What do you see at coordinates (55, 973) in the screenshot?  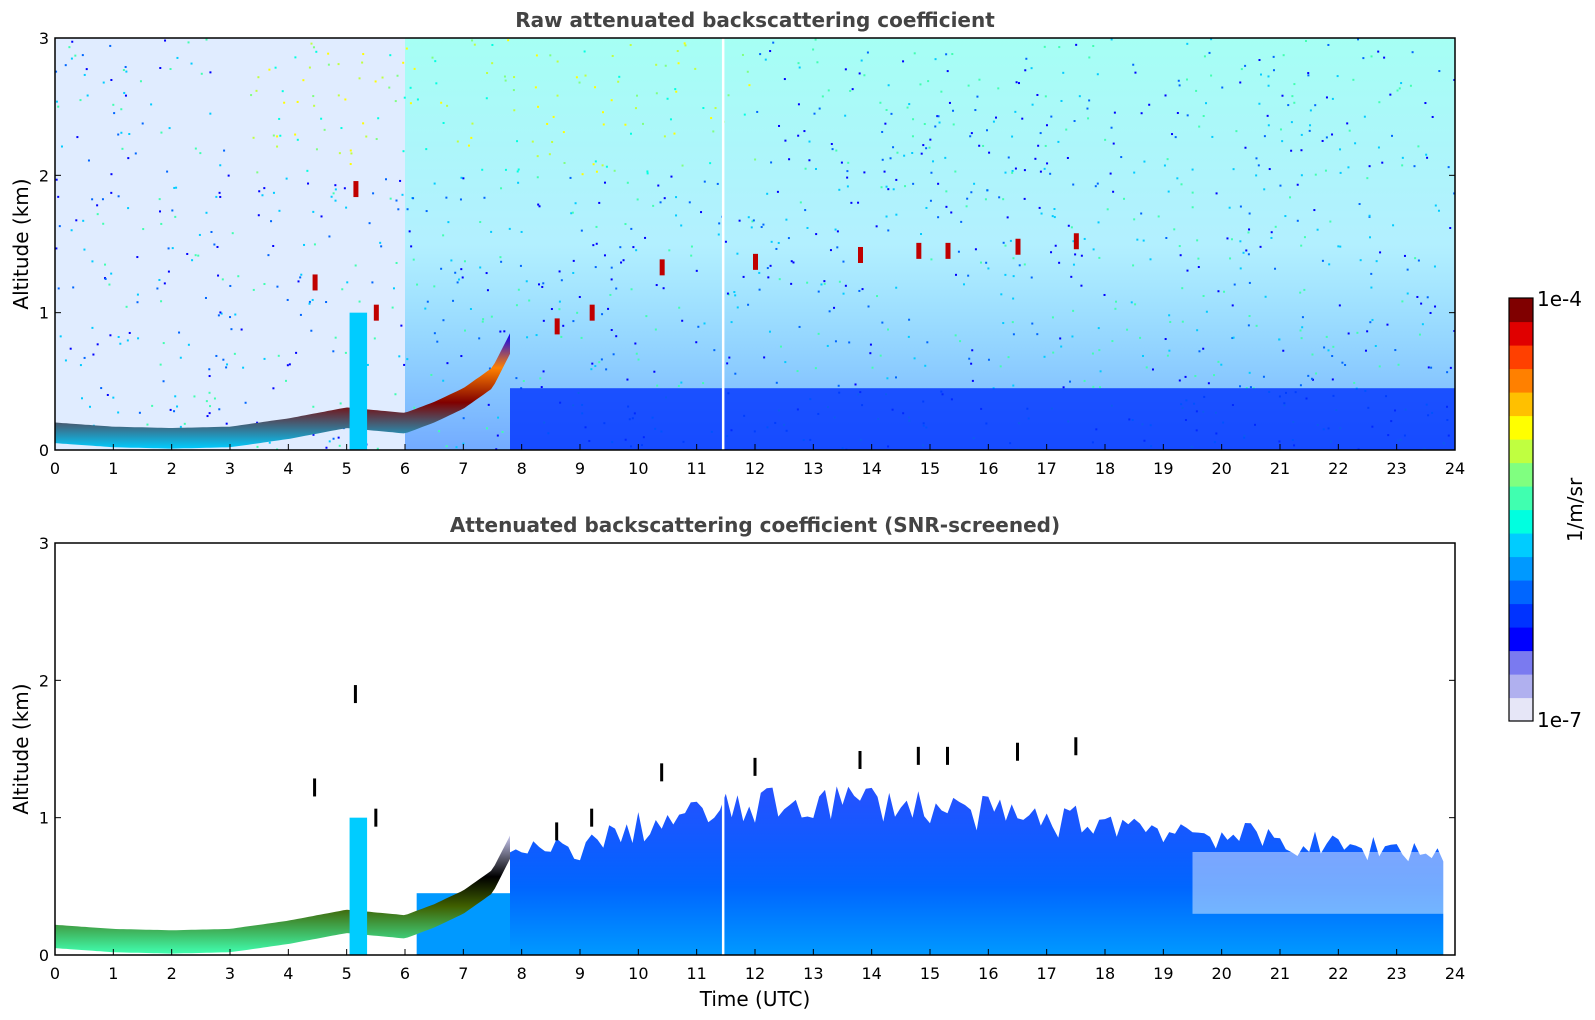 I see `x-tick-label: 0` at bounding box center [55, 973].